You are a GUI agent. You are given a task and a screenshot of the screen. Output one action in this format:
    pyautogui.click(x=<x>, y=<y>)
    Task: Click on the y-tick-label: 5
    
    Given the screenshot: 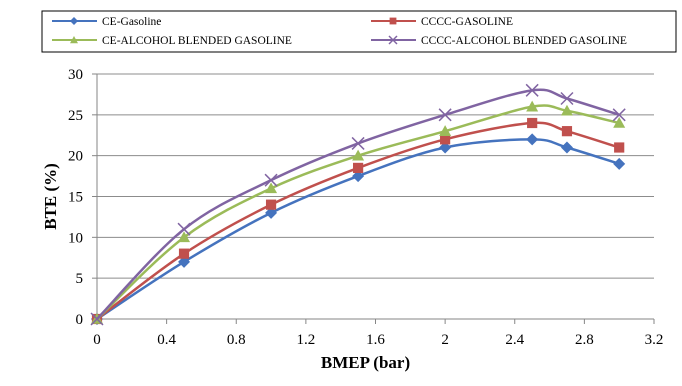 What is the action you would take?
    pyautogui.click(x=80, y=279)
    